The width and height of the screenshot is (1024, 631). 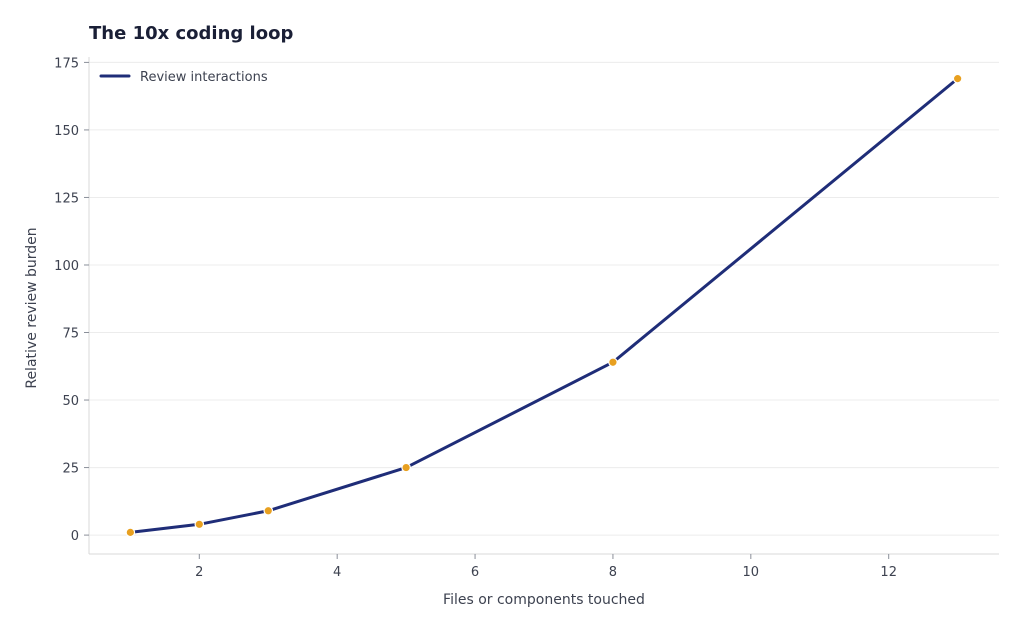 I want to click on chart-title: The 10x coding loop, so click(x=191, y=33).